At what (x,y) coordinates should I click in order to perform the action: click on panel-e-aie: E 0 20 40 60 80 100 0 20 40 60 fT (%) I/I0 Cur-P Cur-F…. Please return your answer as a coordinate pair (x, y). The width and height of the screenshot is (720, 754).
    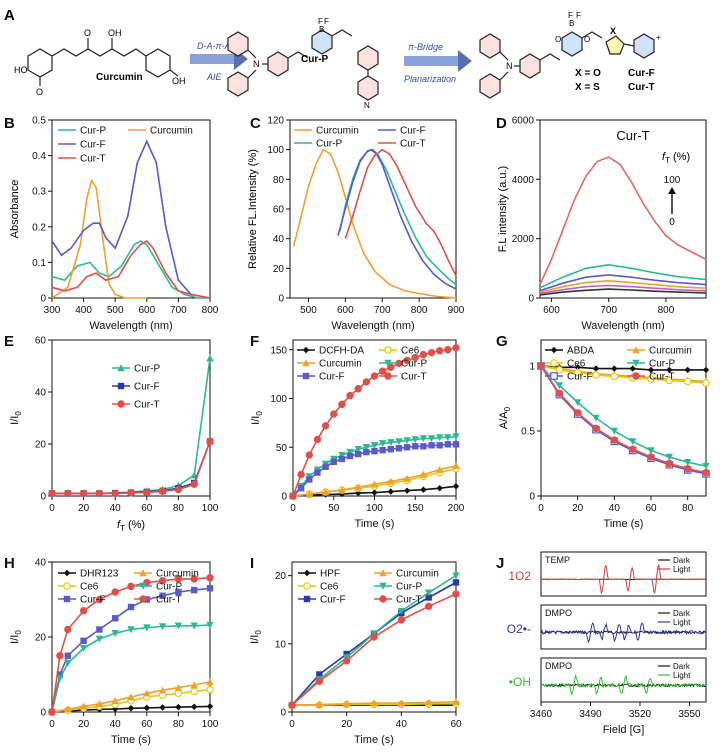
    Looking at the image, I should click on (111, 433).